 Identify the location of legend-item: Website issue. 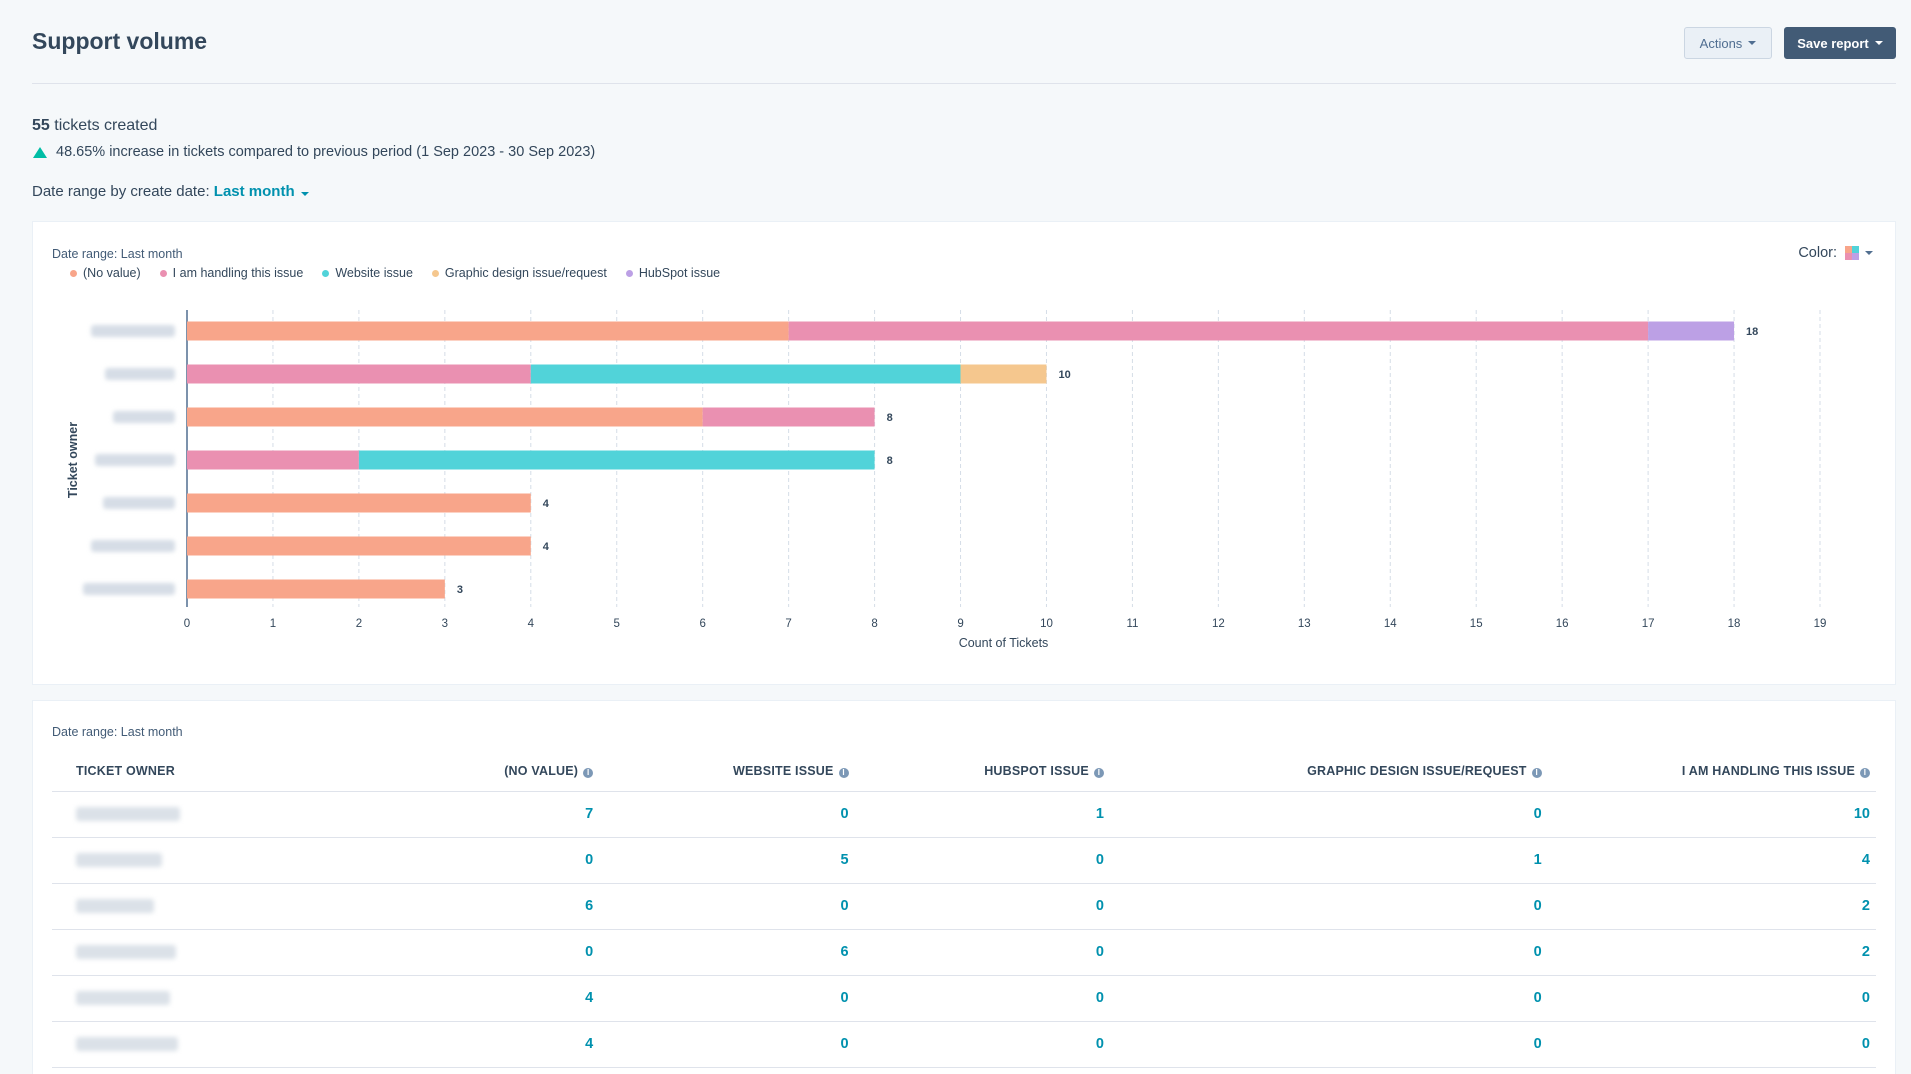
(367, 273).